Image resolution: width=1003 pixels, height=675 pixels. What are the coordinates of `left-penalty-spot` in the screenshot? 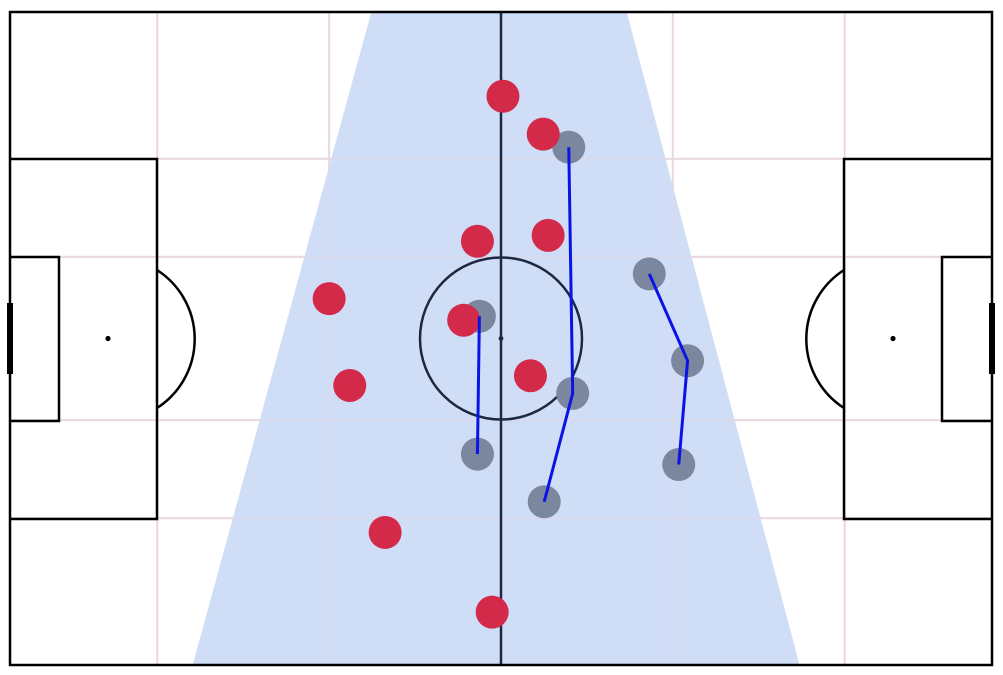 It's located at (108, 338).